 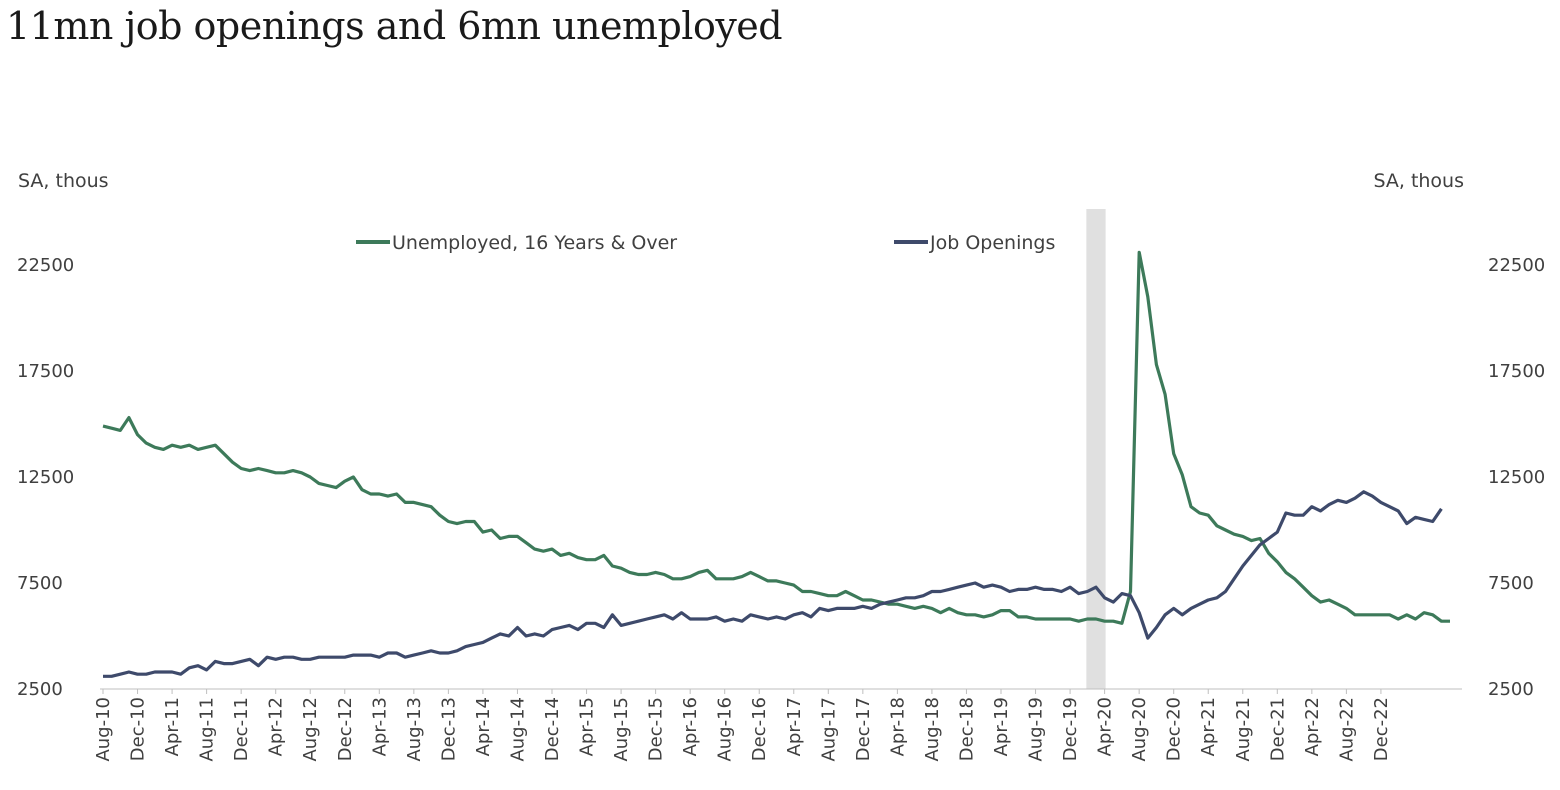 What do you see at coordinates (1511, 583) in the screenshot?
I see `right-y-tick-label: 7500` at bounding box center [1511, 583].